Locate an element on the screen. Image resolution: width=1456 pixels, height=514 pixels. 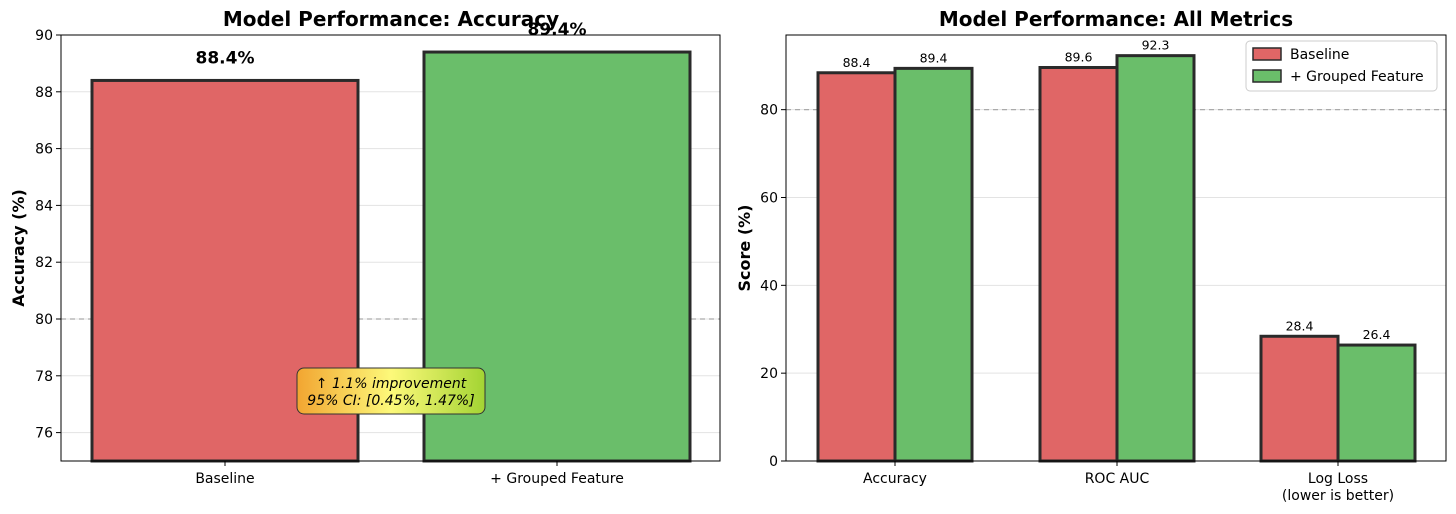
bar-accuracy-baseline is located at coordinates (856, 267).